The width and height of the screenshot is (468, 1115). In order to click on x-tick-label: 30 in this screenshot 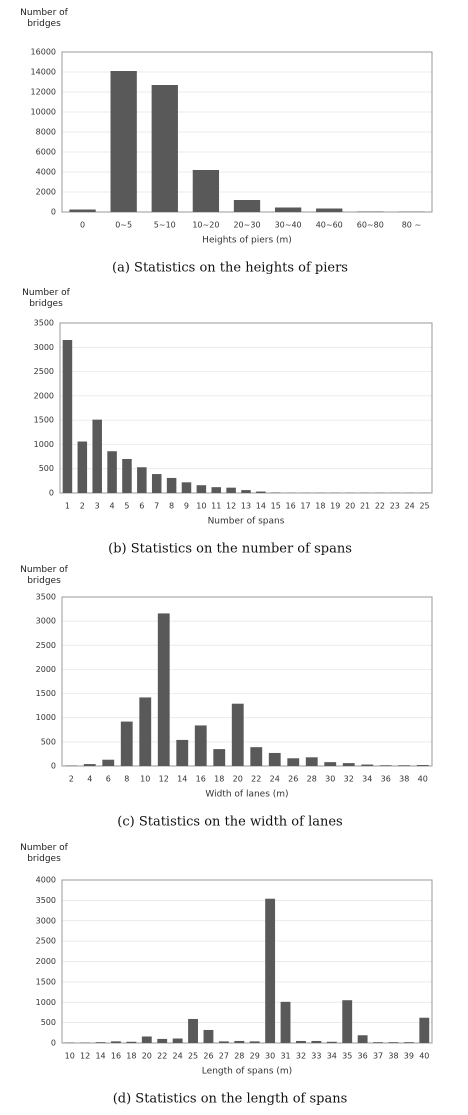, I will do `click(330, 779)`.